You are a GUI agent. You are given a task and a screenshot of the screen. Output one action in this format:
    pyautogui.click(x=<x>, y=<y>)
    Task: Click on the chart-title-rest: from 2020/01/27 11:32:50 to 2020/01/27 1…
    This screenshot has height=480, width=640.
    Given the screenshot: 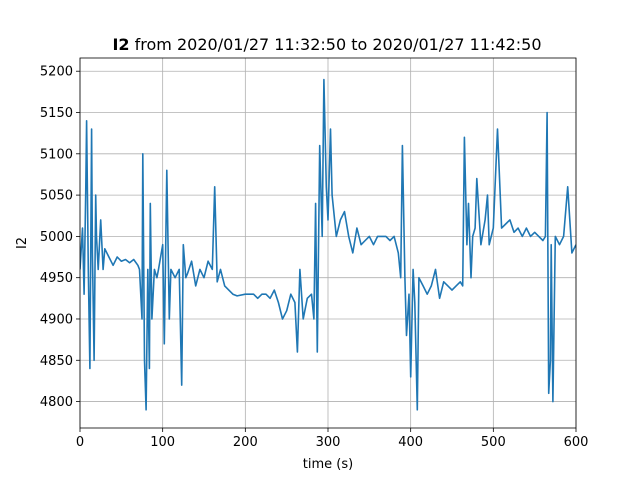 What is the action you would take?
    pyautogui.click(x=336, y=44)
    